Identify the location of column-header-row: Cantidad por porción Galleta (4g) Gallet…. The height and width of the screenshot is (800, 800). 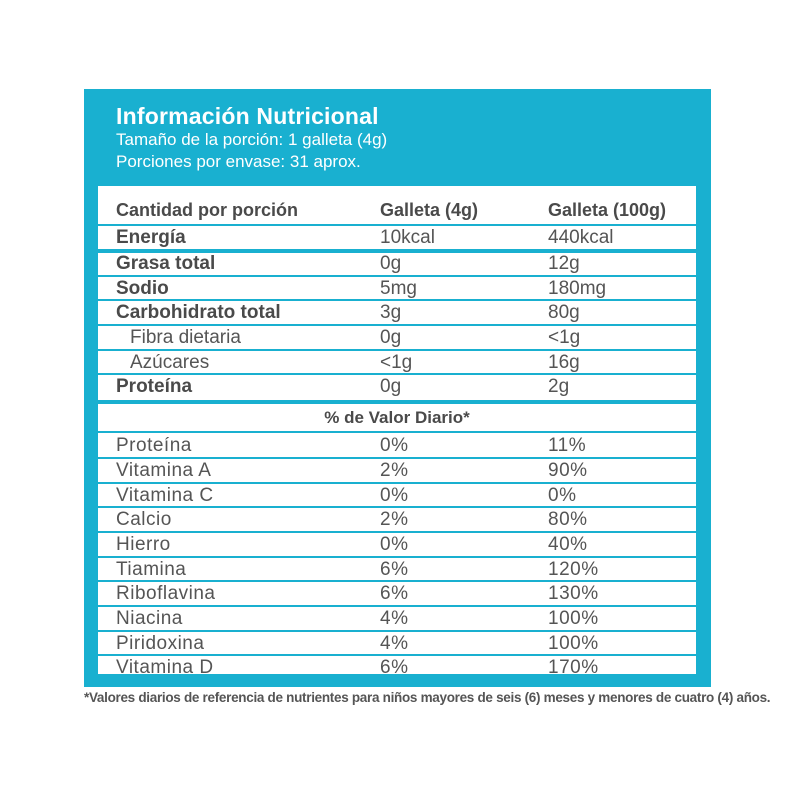
(397, 210).